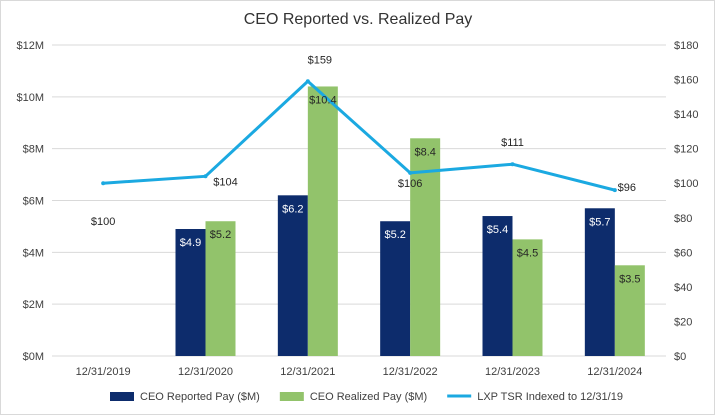  What do you see at coordinates (30, 98) in the screenshot?
I see `y-left-tick-label: $10M` at bounding box center [30, 98].